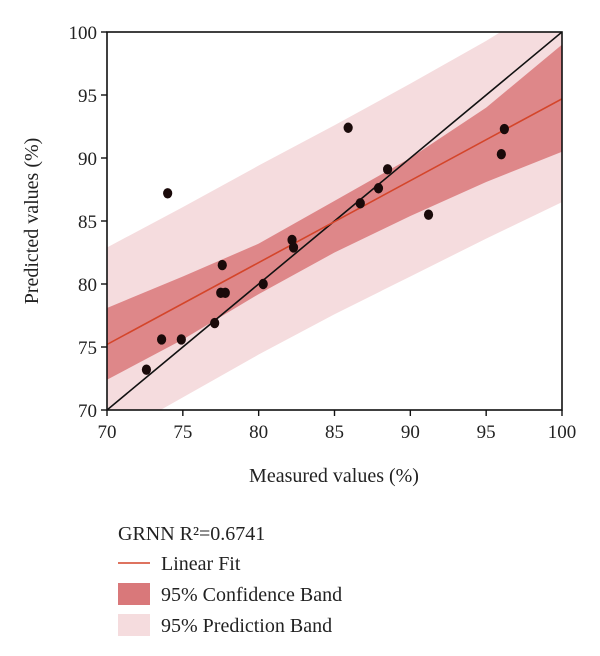 The width and height of the screenshot is (600, 656). I want to click on legend-title: GRNN R²=0.6741, so click(191, 534).